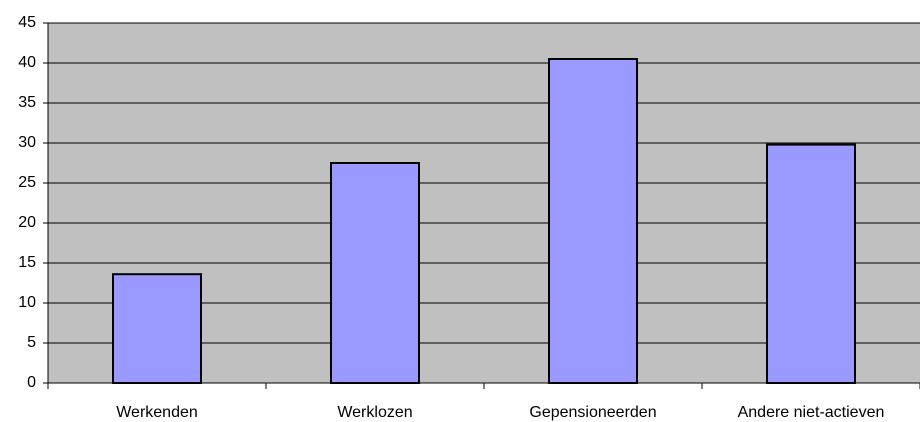  Describe the element at coordinates (31, 382) in the screenshot. I see `y-tick-label: 0` at that location.